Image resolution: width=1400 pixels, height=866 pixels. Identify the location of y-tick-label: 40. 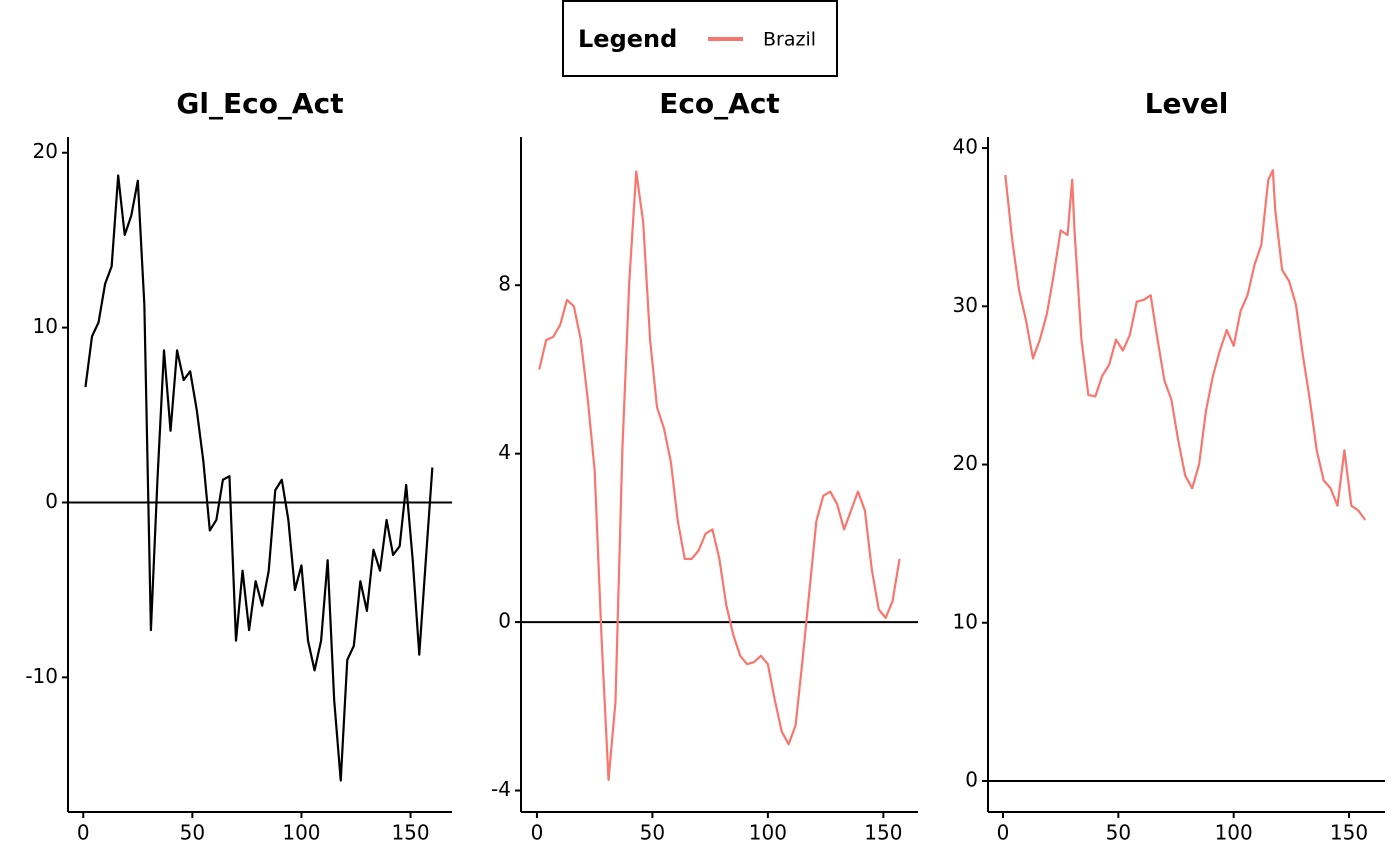
(965, 147).